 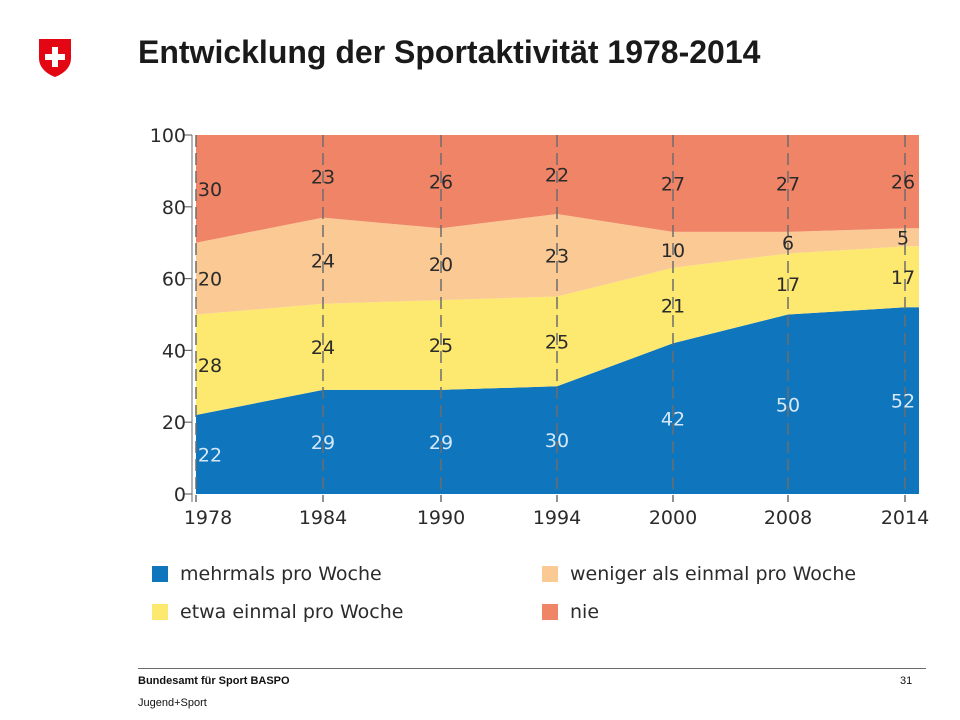 What do you see at coordinates (441, 518) in the screenshot?
I see `x-tick-label: 1990` at bounding box center [441, 518].